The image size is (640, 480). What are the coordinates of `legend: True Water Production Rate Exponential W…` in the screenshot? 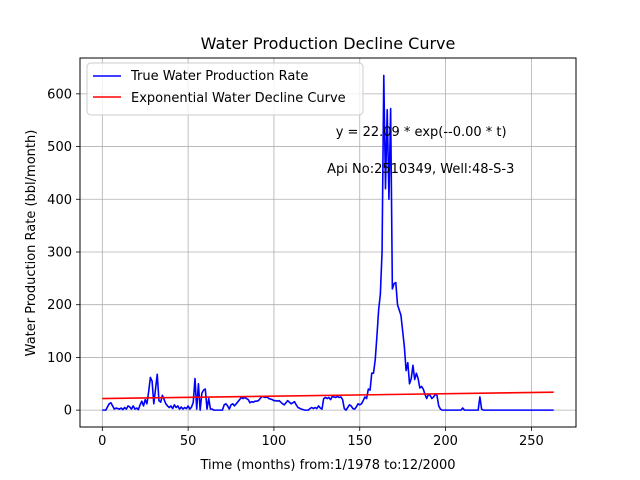 It's located at (225, 89).